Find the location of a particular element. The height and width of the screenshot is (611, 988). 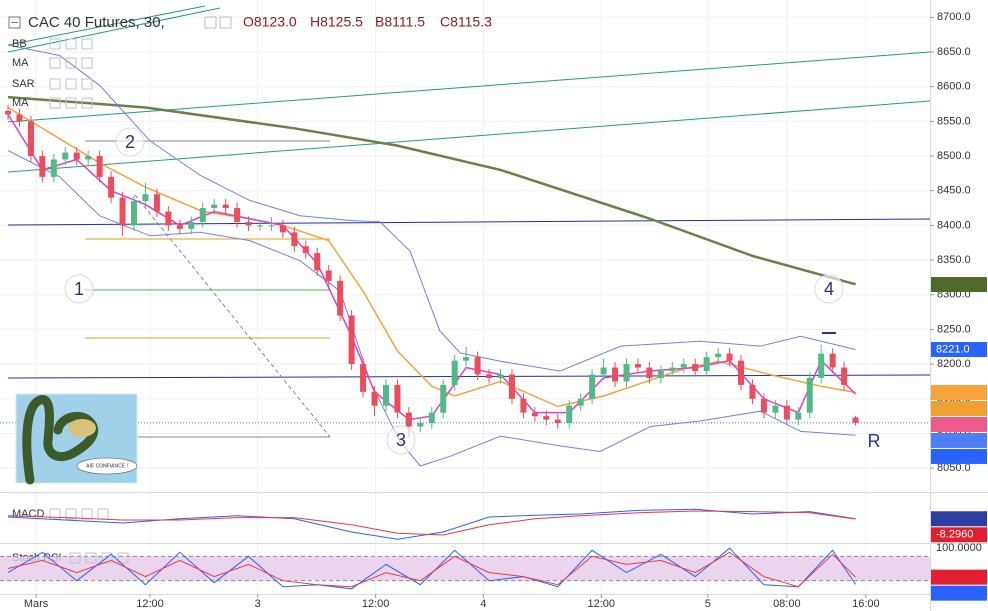

y-tick-label: 8350.0 is located at coordinates (954, 260).